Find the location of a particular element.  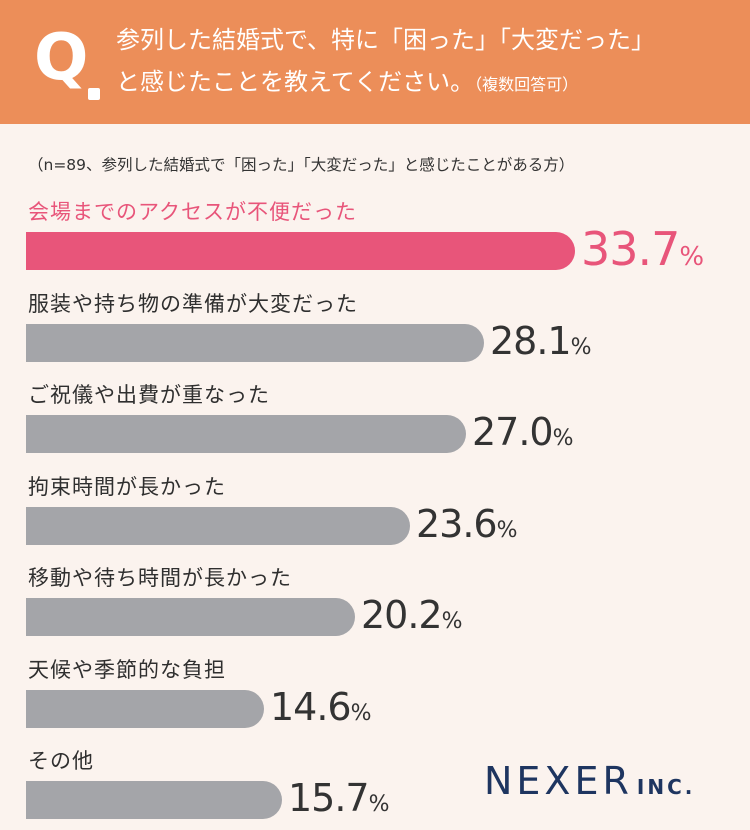

q-mark: Q is located at coordinates (61, 58).